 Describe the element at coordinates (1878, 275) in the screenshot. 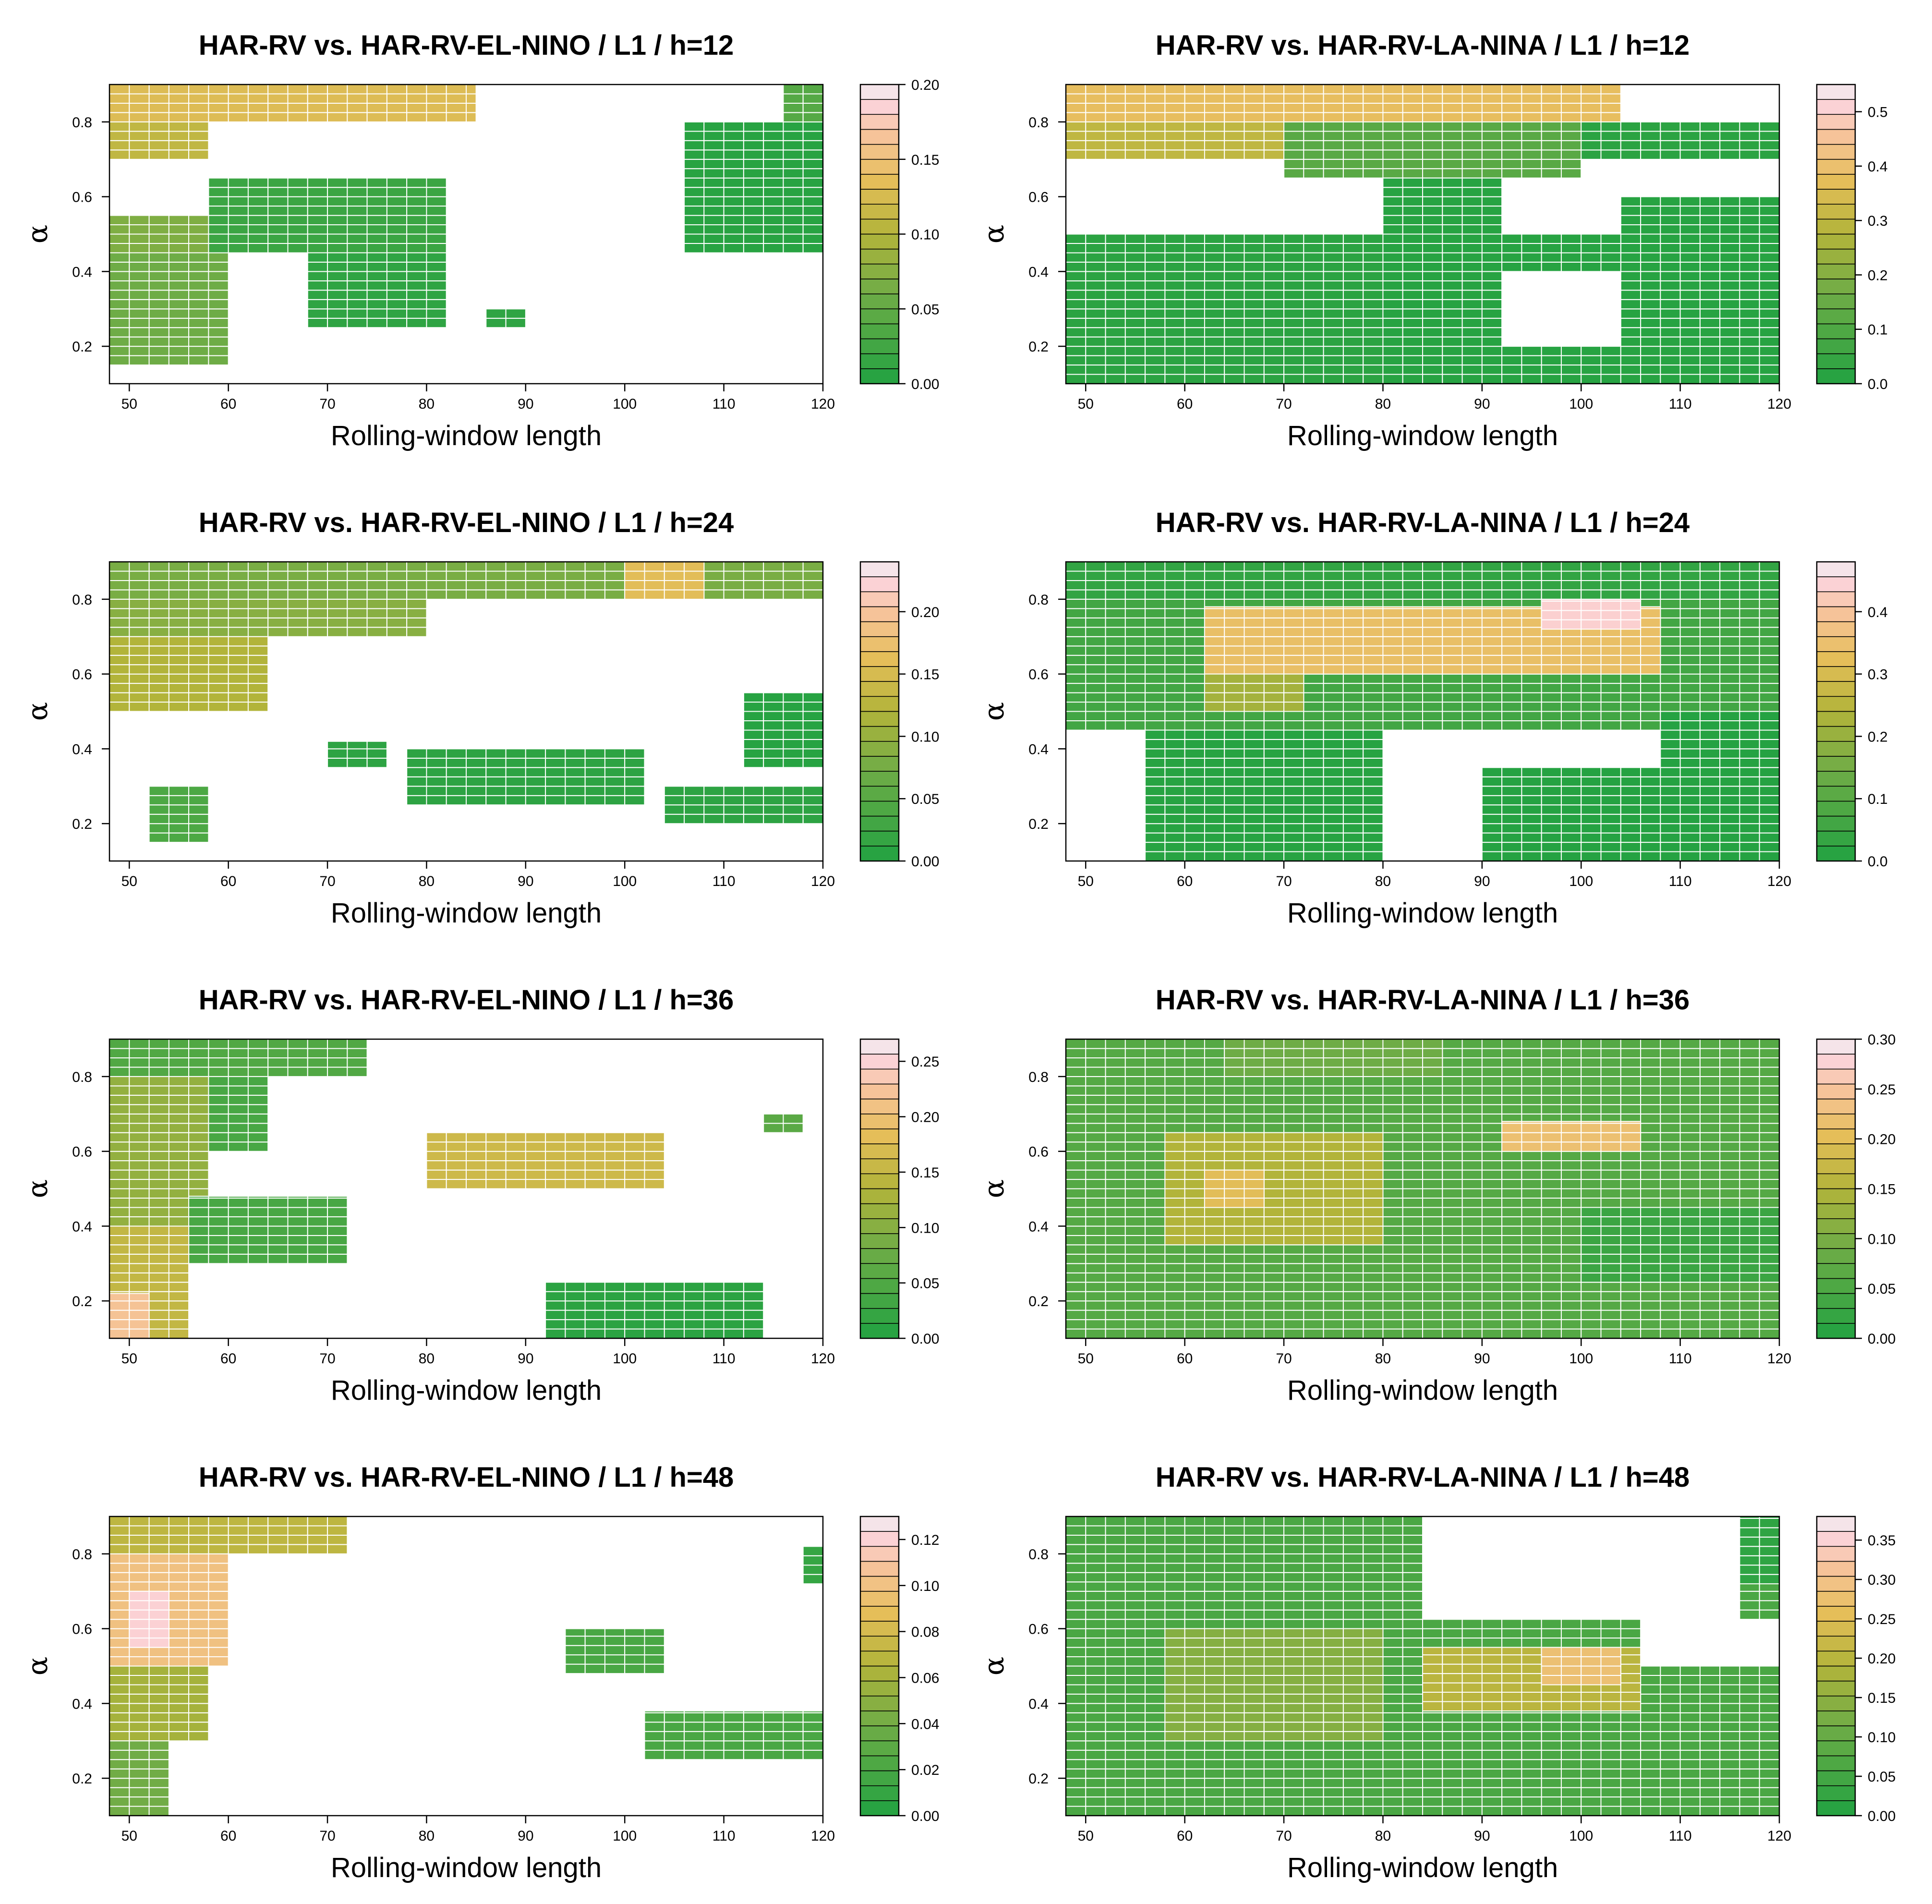

I see `colorbar-tick-label: 0.2` at that location.